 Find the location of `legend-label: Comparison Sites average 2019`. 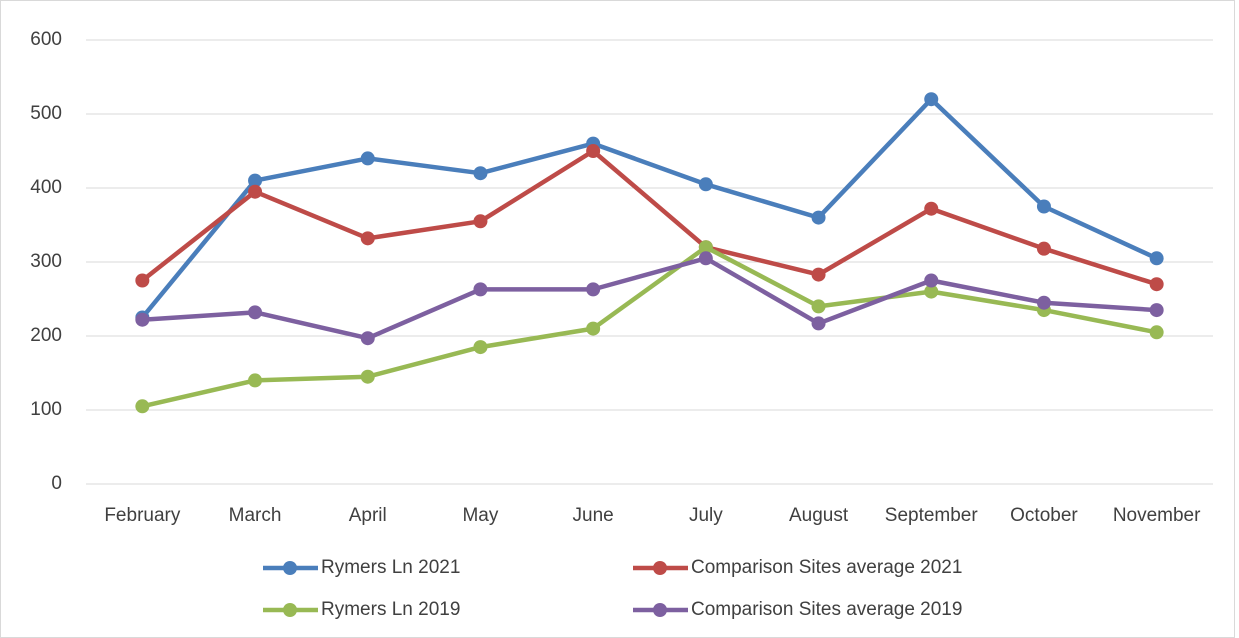

legend-label: Comparison Sites average 2019 is located at coordinates (826, 609).